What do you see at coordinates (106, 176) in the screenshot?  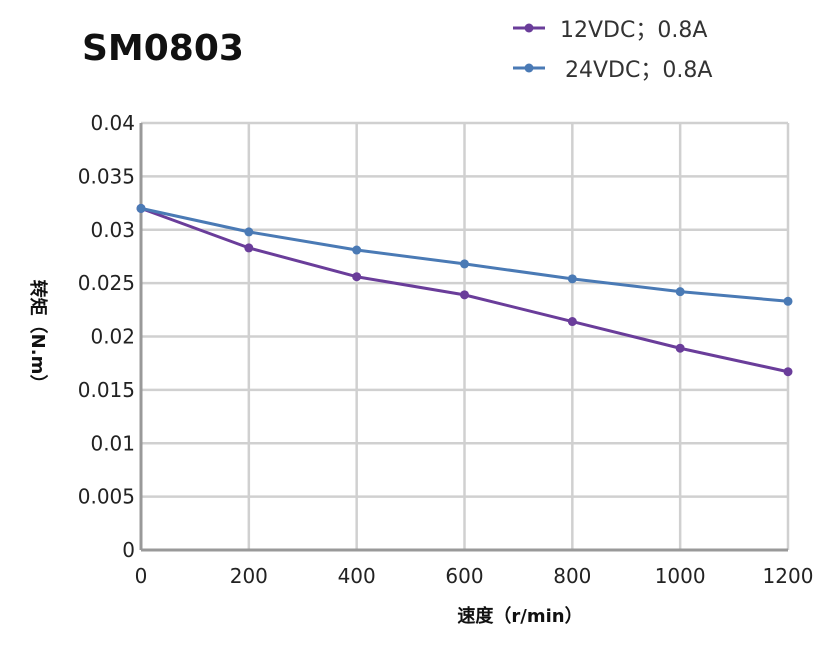 I see `y-tick-label: 0.035` at bounding box center [106, 176].